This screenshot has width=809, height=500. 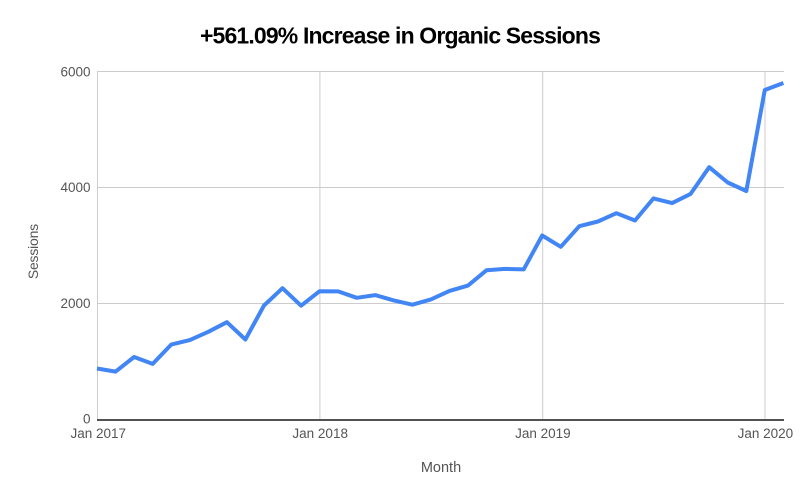 I want to click on svg-text: 6000, so click(x=75, y=72).